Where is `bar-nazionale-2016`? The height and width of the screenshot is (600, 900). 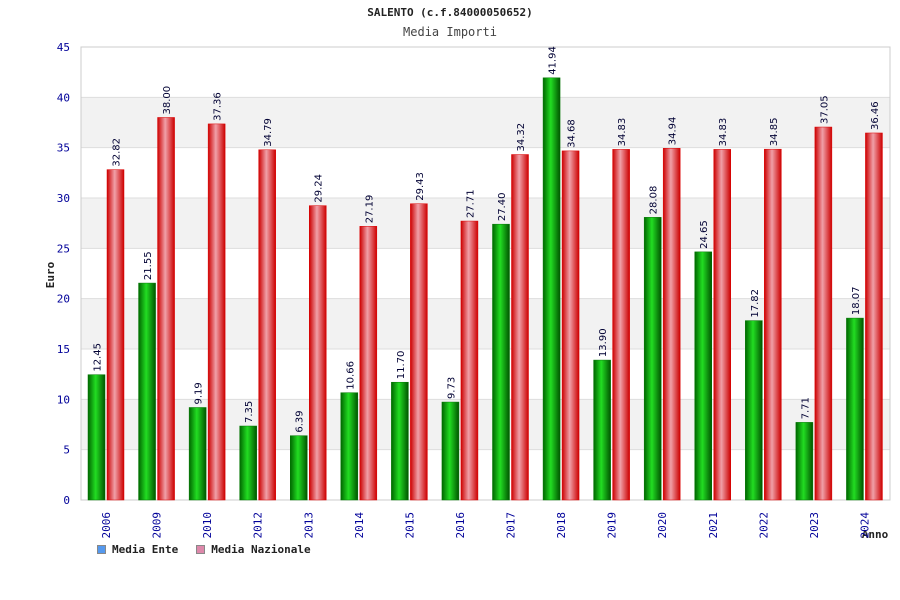
bar-nazionale-2016 is located at coordinates (469, 360).